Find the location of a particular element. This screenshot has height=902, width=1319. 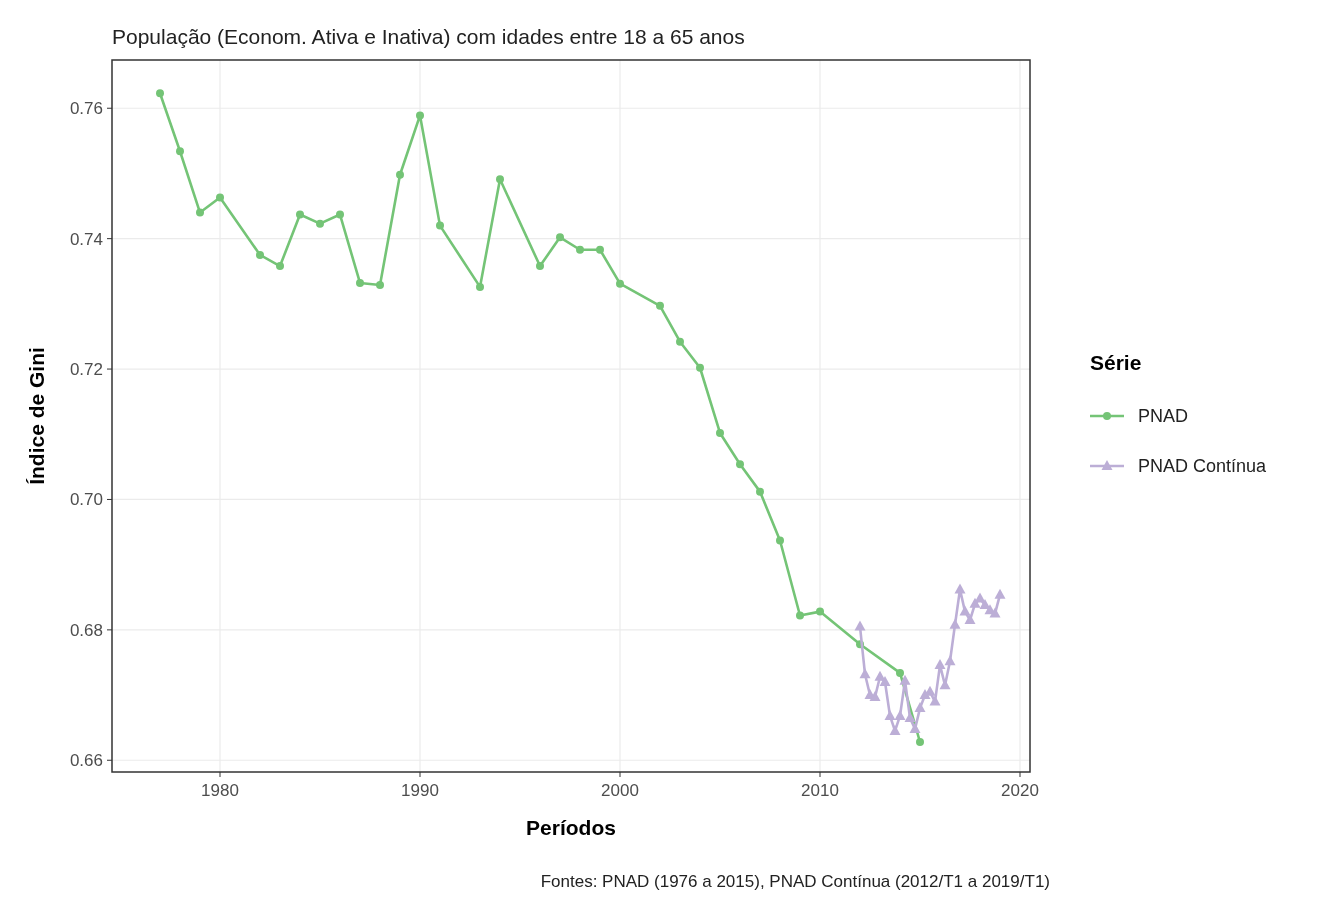

text: Fontes: PNAD (1976 a 2015), PNAD Contínua (2012/T1 a 2019/T1) is located at coordinates (795, 881).